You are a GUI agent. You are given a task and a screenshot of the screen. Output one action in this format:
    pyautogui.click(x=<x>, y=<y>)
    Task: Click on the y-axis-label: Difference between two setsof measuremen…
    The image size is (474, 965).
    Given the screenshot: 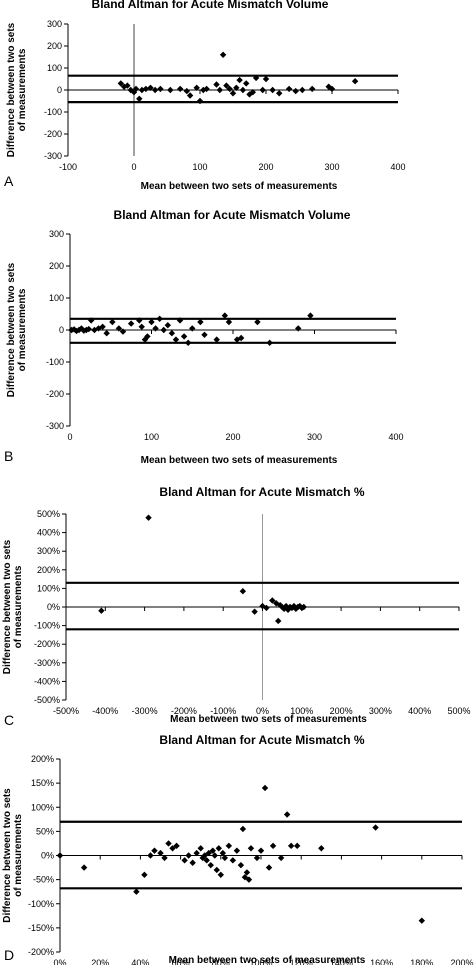 What is the action you would take?
    pyautogui.click(x=17, y=89)
    